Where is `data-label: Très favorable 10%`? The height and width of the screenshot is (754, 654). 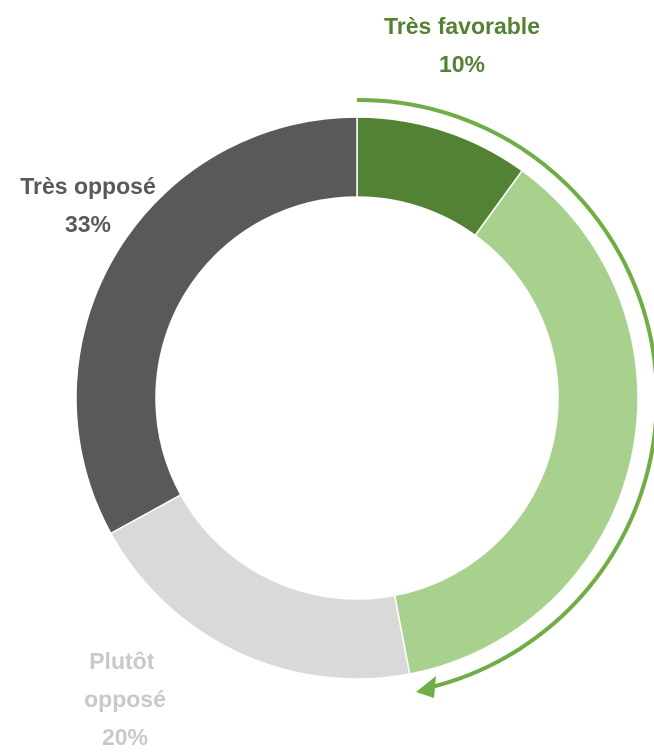
data-label: Très favorable 10% is located at coordinates (462, 45).